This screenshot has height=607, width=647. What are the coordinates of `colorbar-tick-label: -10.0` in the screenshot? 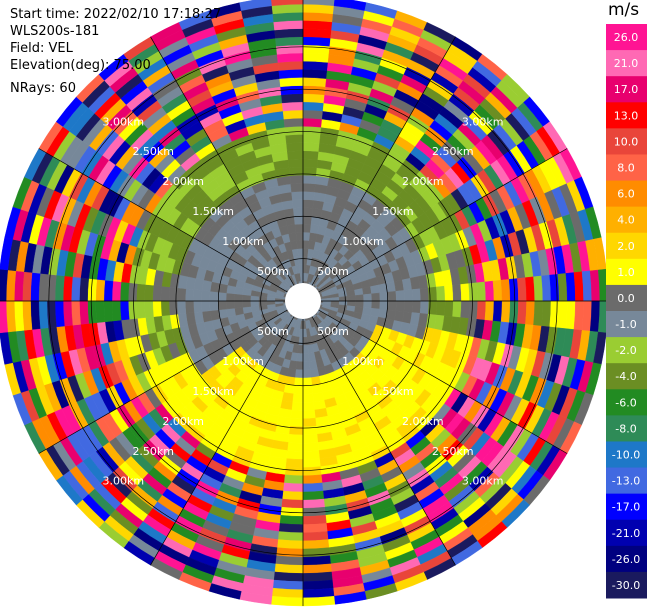 It's located at (626, 455).